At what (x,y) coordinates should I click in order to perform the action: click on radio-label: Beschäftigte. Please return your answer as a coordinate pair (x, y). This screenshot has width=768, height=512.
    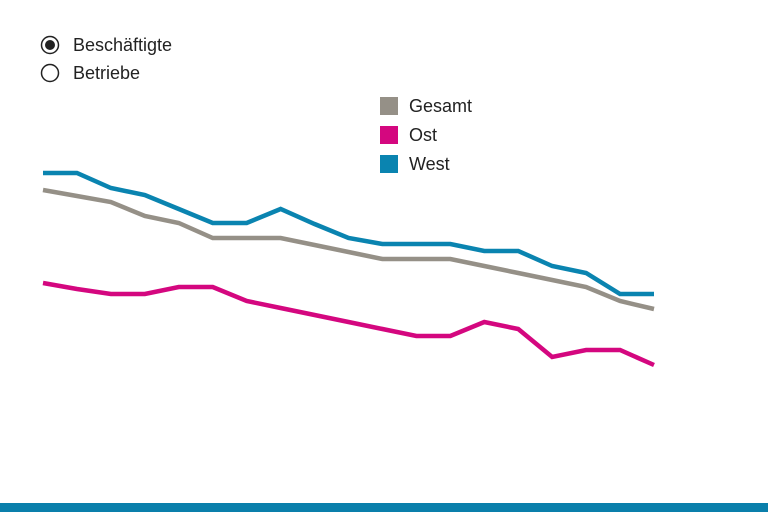
    Looking at the image, I should click on (122, 45).